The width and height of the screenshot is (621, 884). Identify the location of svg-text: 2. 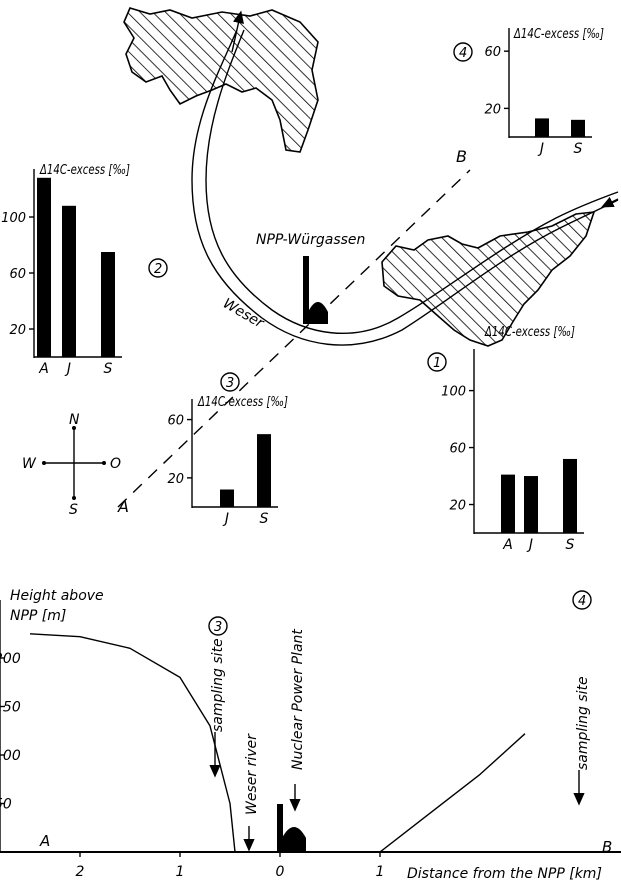
(158, 269).